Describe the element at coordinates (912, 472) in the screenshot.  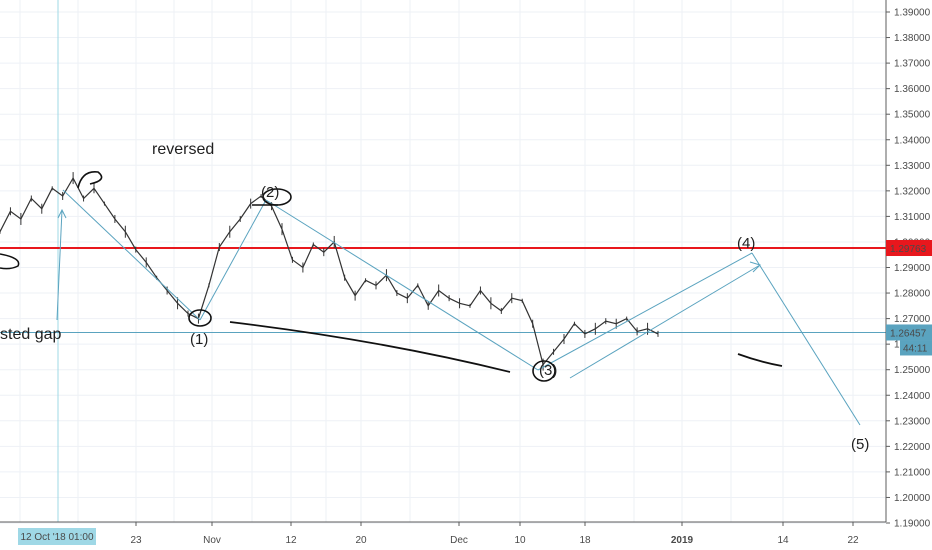
I see `y-tick-label: 1.21000` at that location.